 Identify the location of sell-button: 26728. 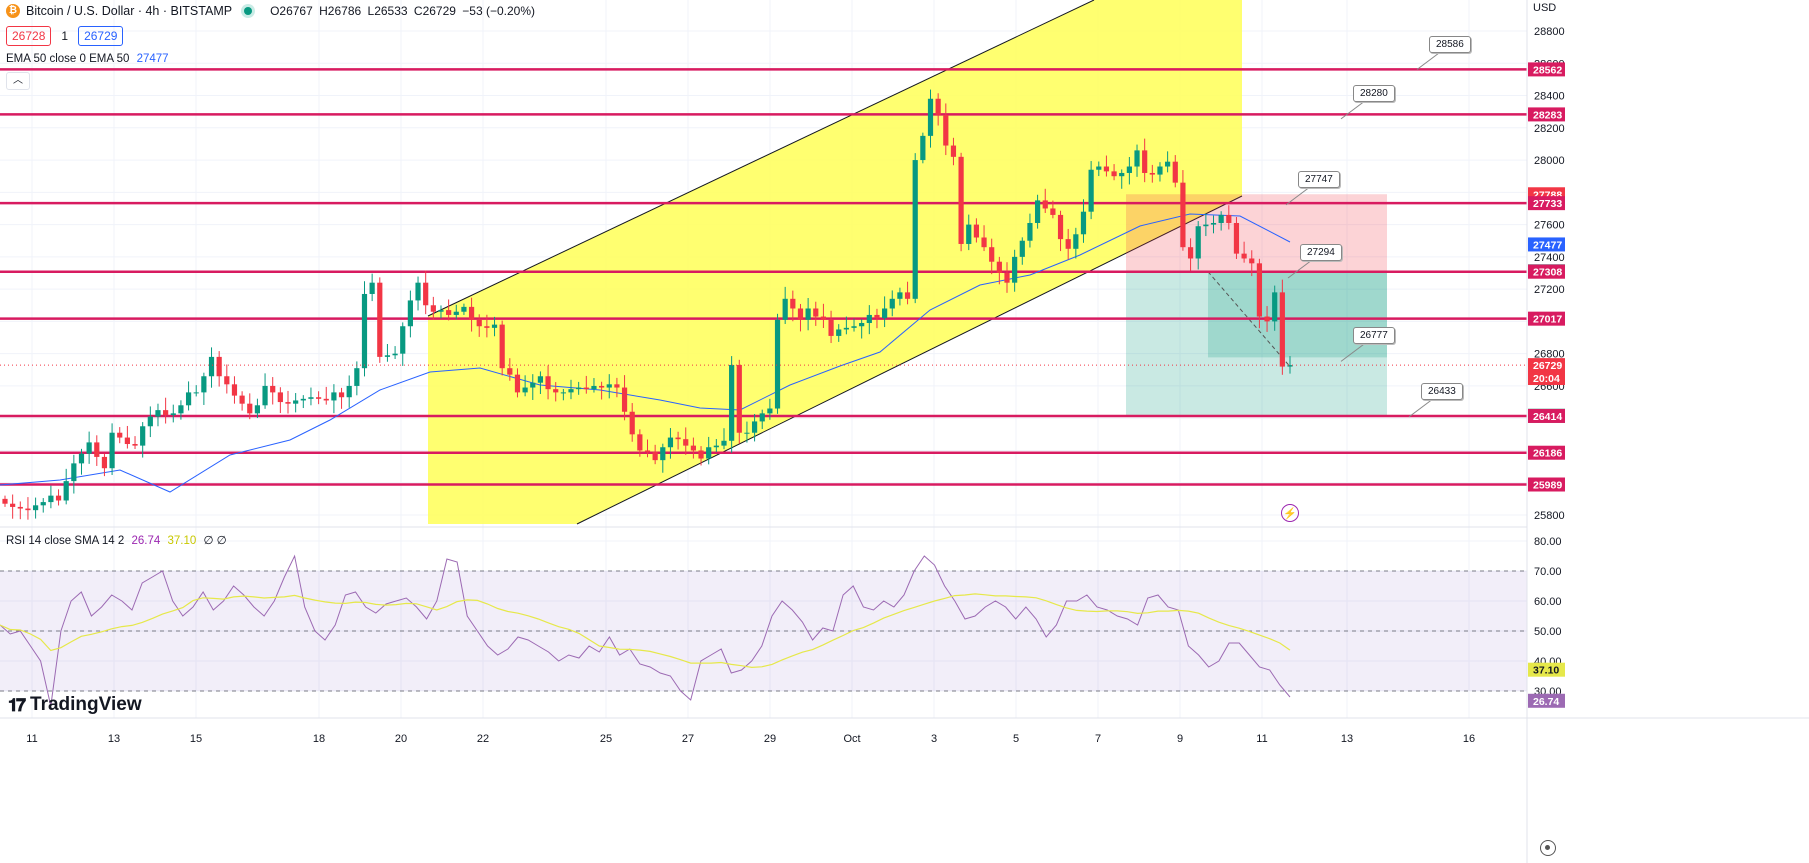
(29, 36).